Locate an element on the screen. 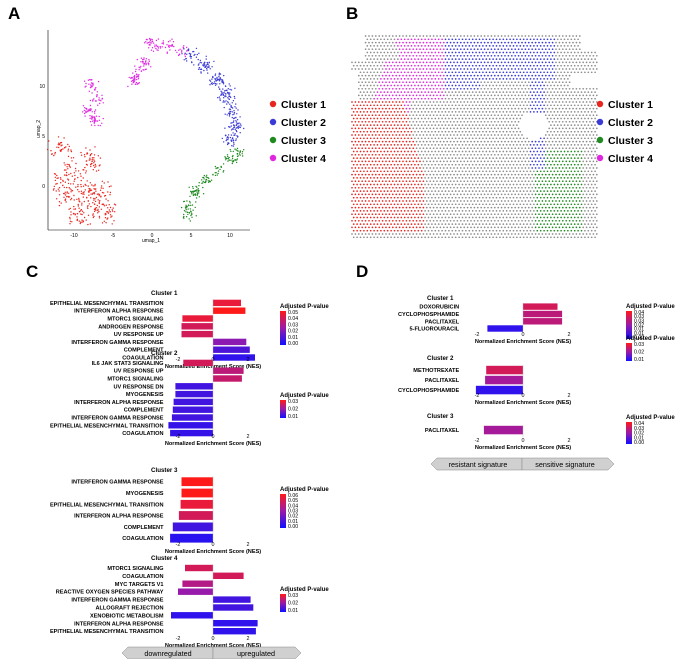 The width and height of the screenshot is (685, 659). legend-dot is located at coordinates (273, 140).